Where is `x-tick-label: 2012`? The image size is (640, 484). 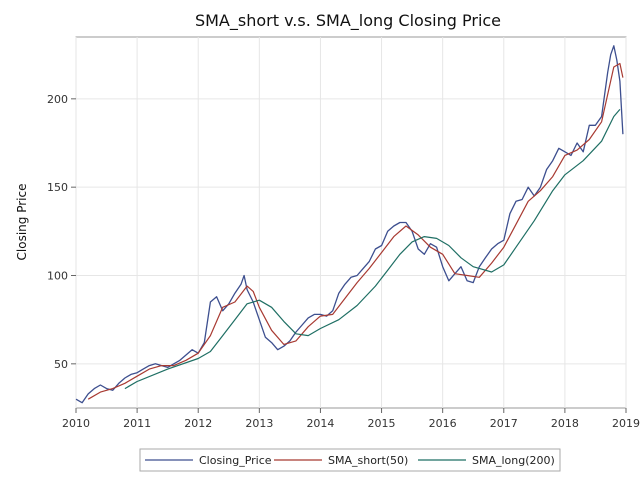
x-tick-label: 2012 is located at coordinates (198, 423).